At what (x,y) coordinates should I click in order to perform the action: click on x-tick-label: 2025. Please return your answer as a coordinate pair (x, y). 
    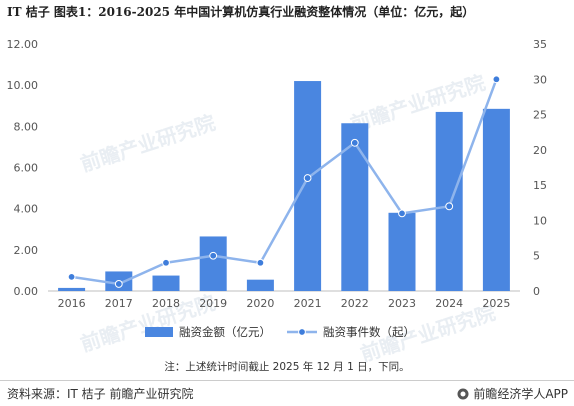
    Looking at the image, I should click on (496, 303).